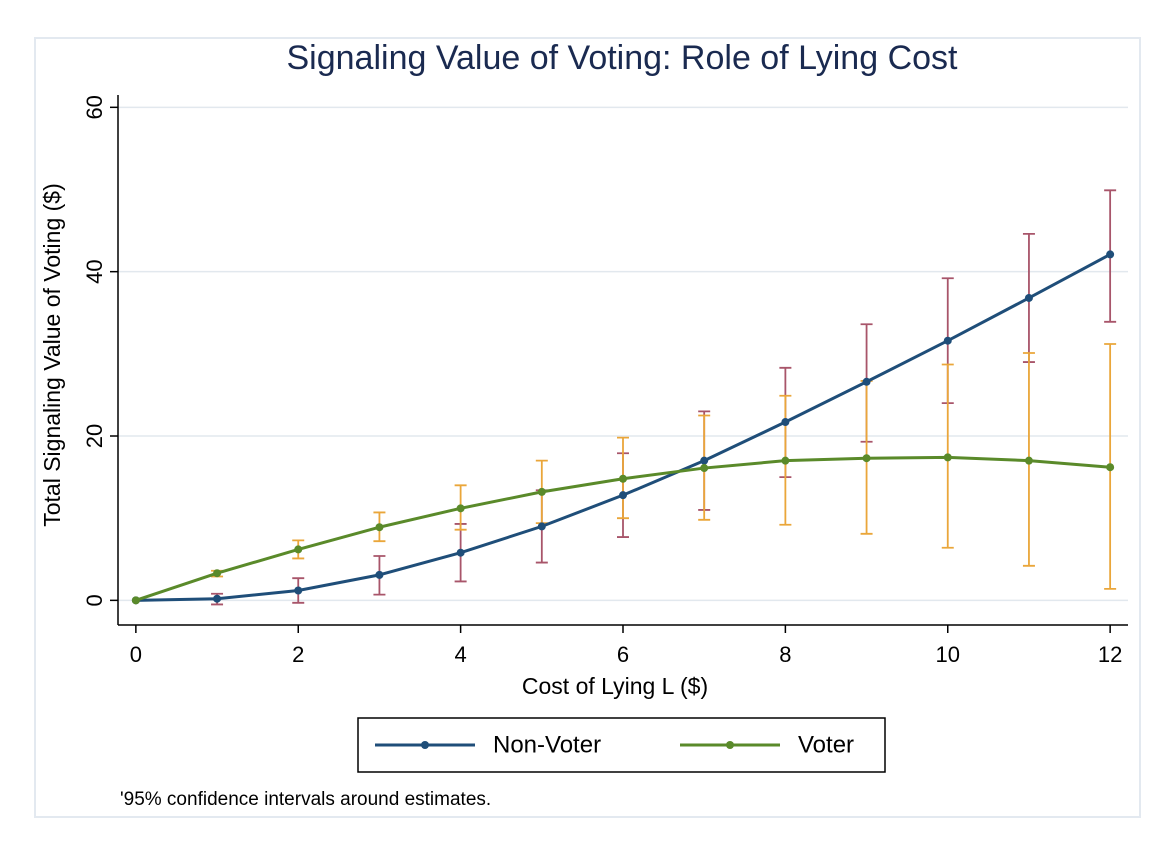  What do you see at coordinates (298, 654) in the screenshot?
I see `x-tick-label: 2` at bounding box center [298, 654].